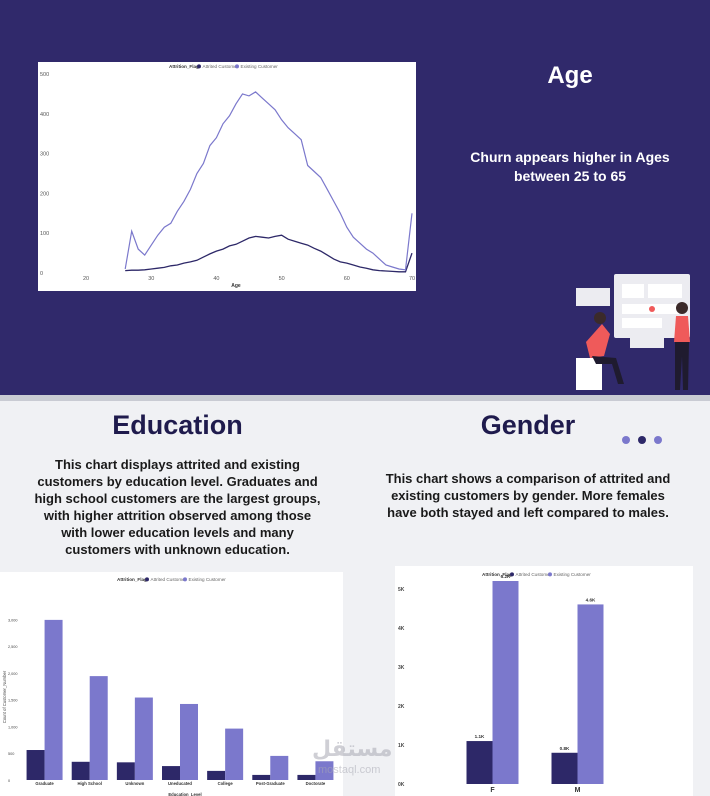 The height and width of the screenshot is (796, 710). I want to click on panel-divider, so click(355, 398).